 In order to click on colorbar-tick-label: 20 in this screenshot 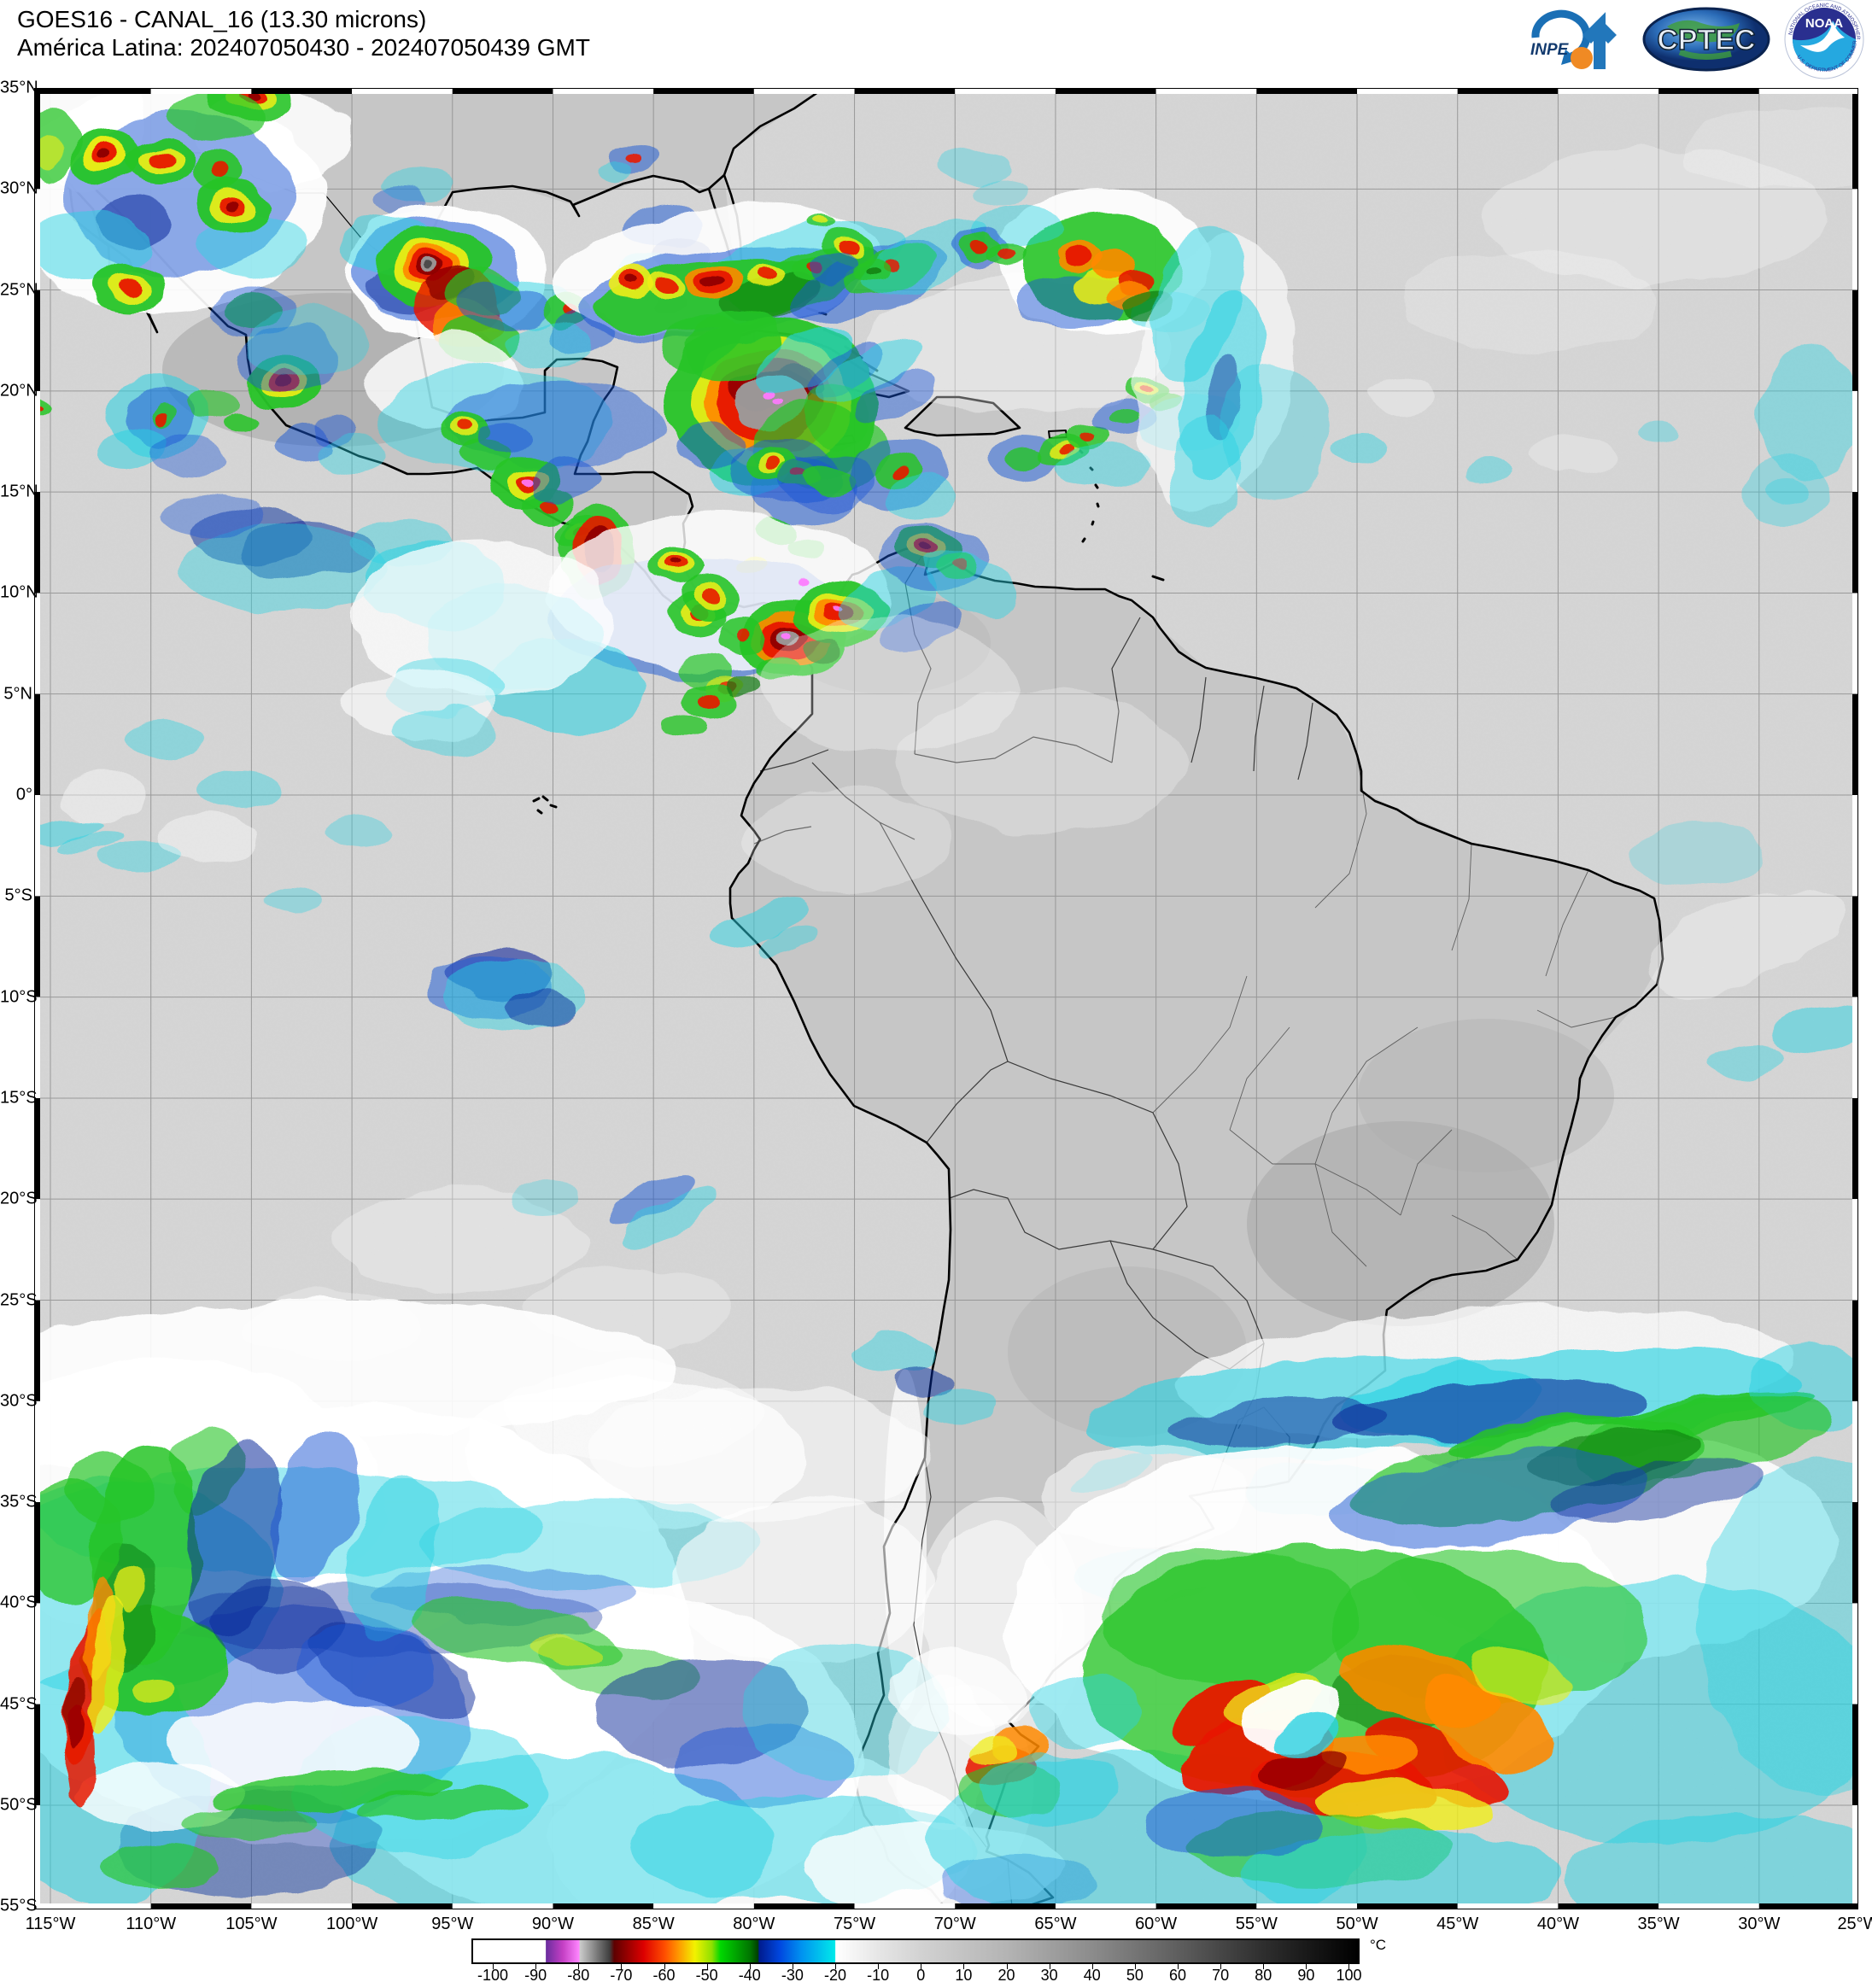, I will do `click(1006, 1975)`.